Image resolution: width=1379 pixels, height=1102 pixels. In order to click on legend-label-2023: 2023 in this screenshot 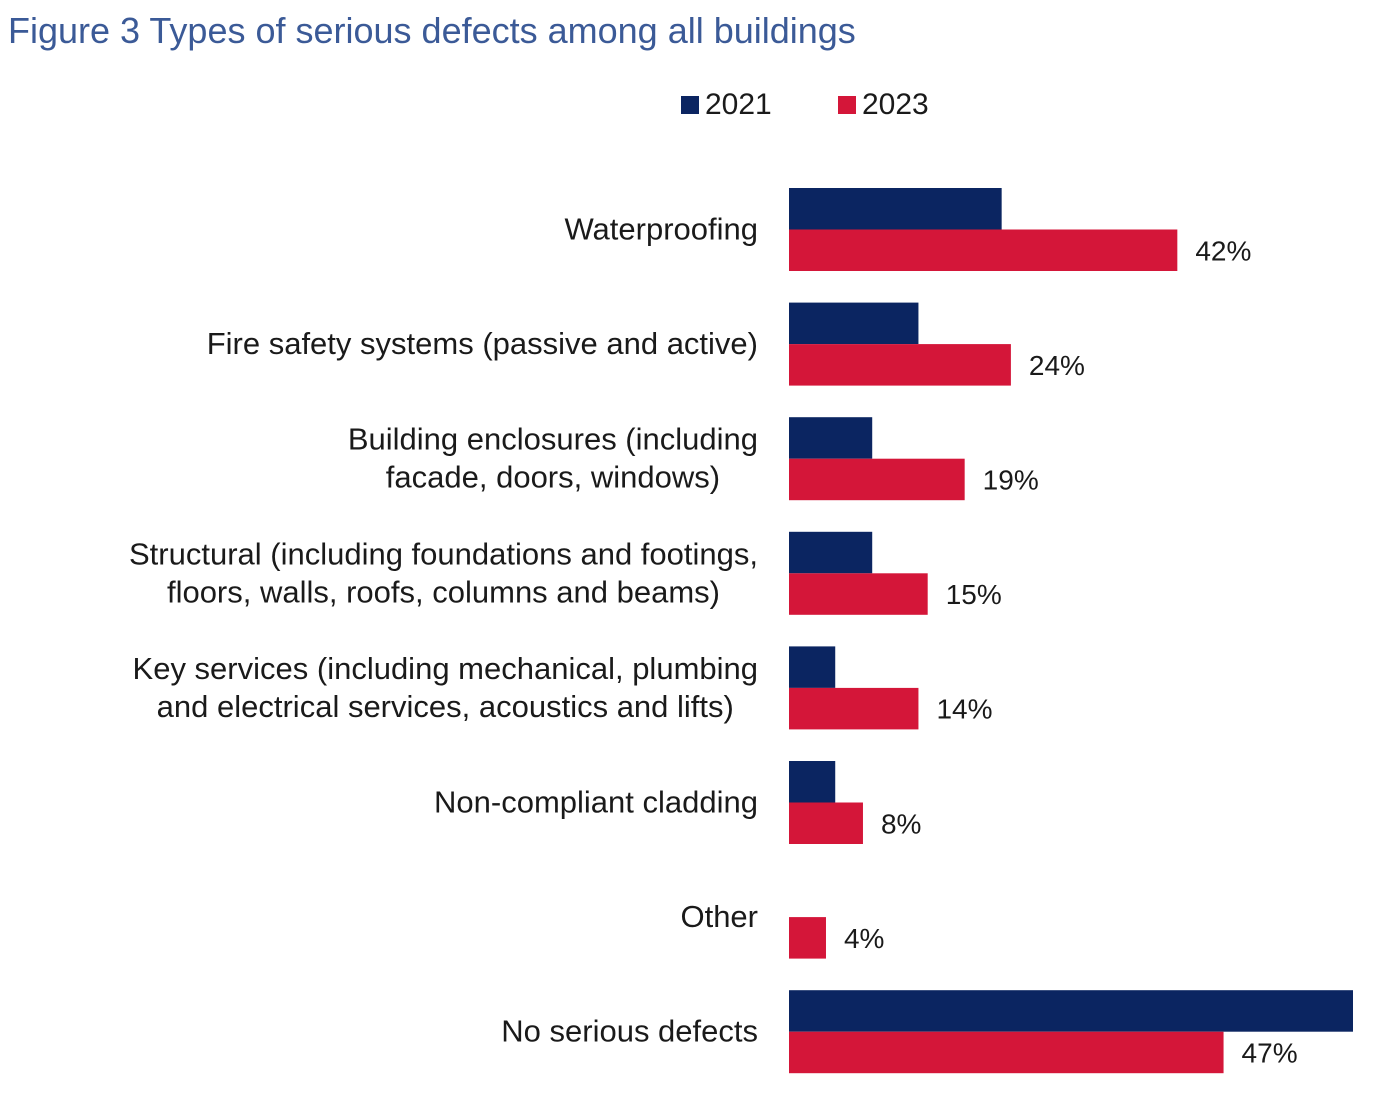, I will do `click(895, 104)`.